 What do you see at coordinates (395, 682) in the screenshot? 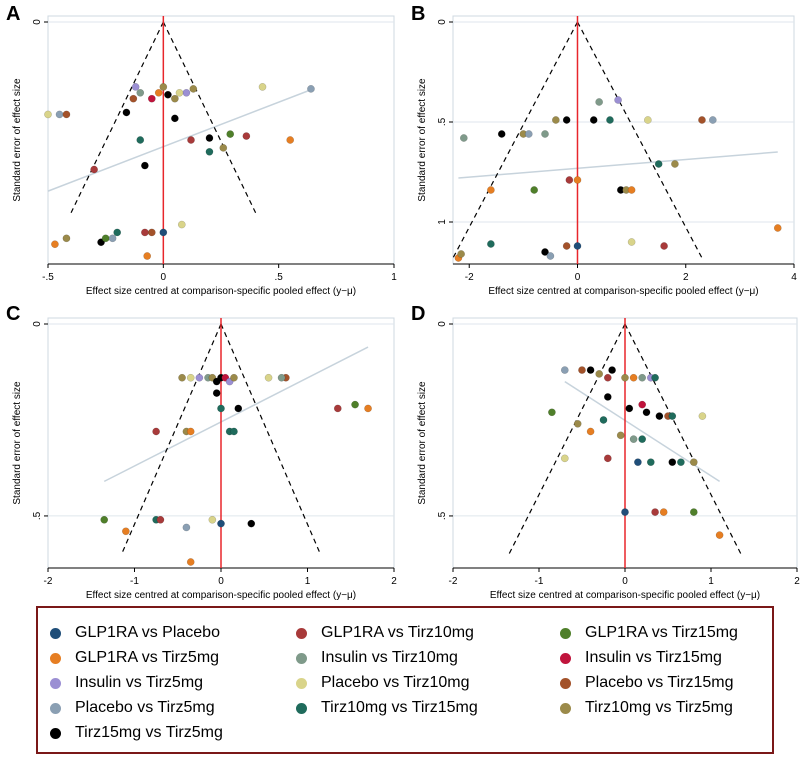
I see `legend-label: Placebo vs Tirz10mg` at bounding box center [395, 682].